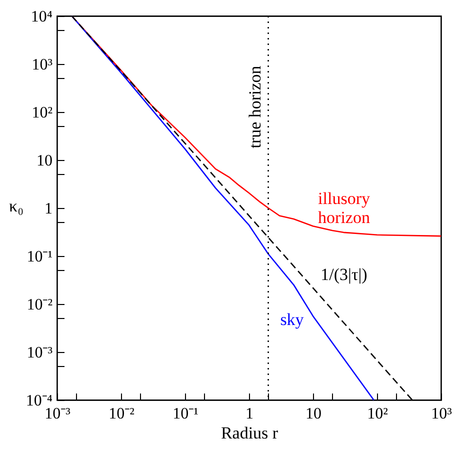 The image size is (464, 459). I want to click on ref-line-label: true horizon, so click(254, 106).